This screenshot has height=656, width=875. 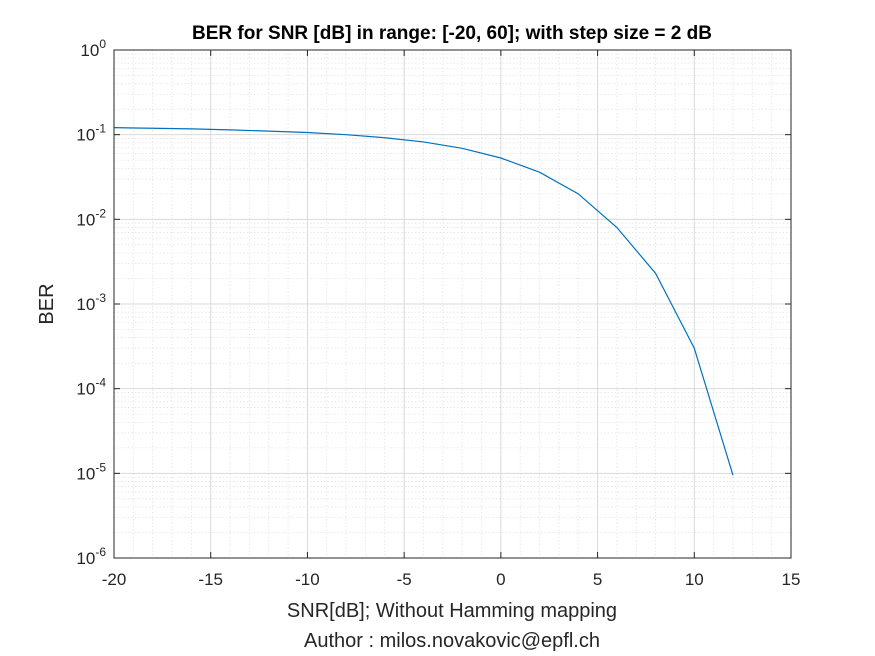 What do you see at coordinates (210, 579) in the screenshot?
I see `x-tick-label: -15` at bounding box center [210, 579].